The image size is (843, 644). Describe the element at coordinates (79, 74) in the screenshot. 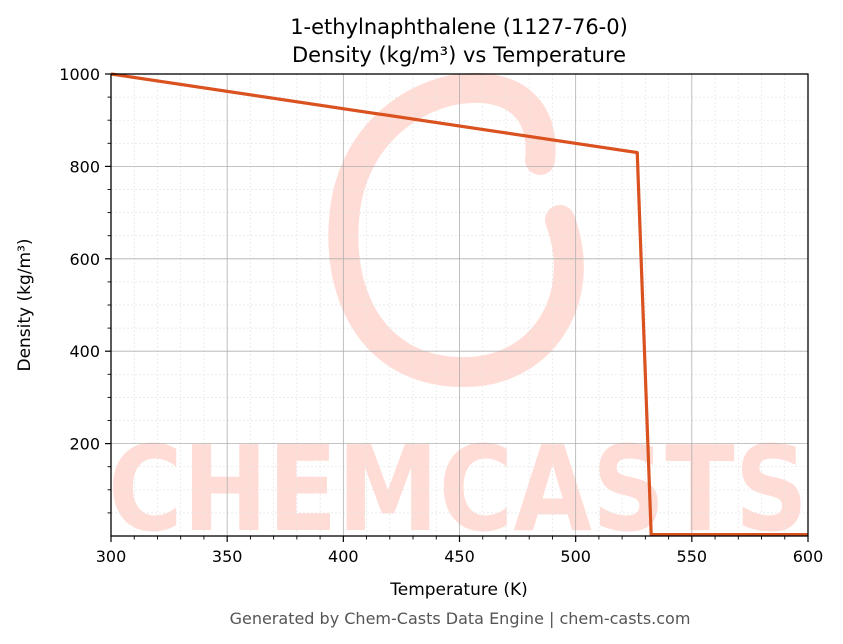

I see `y-tick-label: 1000` at that location.